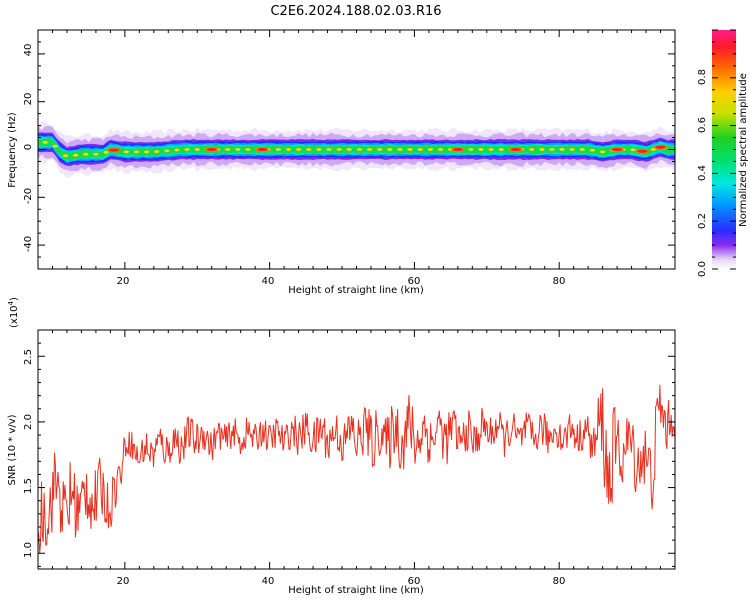 This screenshot has width=750, height=600. Describe the element at coordinates (28, 99) in the screenshot. I see `spectrogram-y-tick: 20` at that location.